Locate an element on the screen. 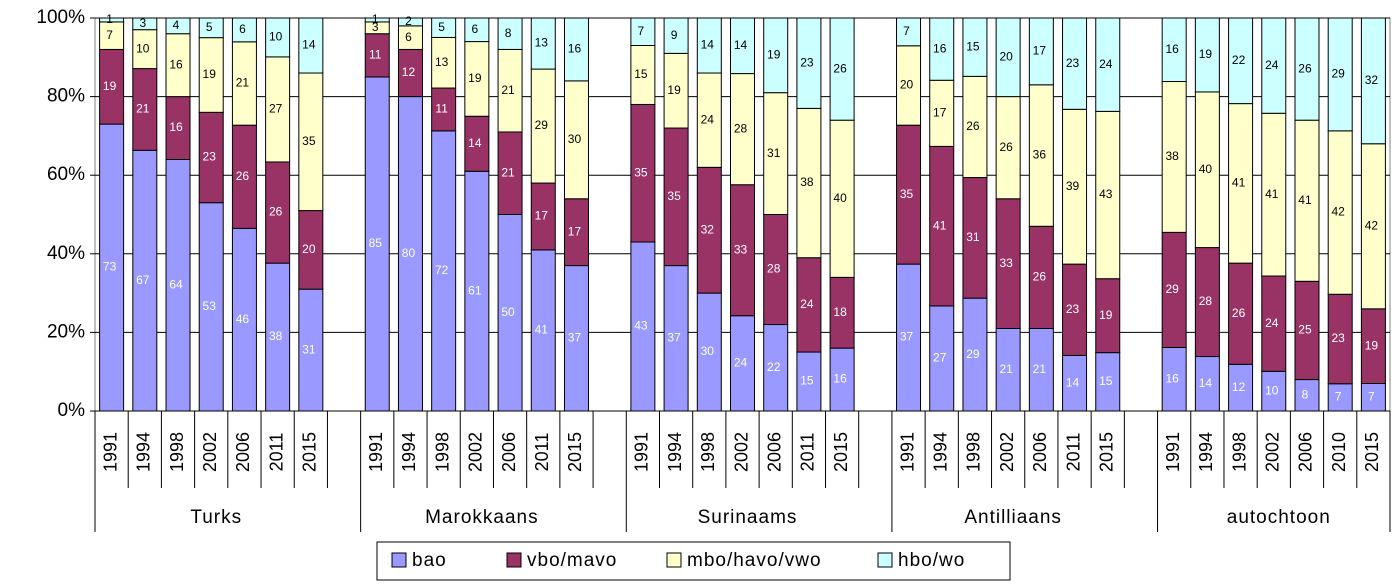 The width and height of the screenshot is (1392, 584). data-label: 29 is located at coordinates (973, 354).